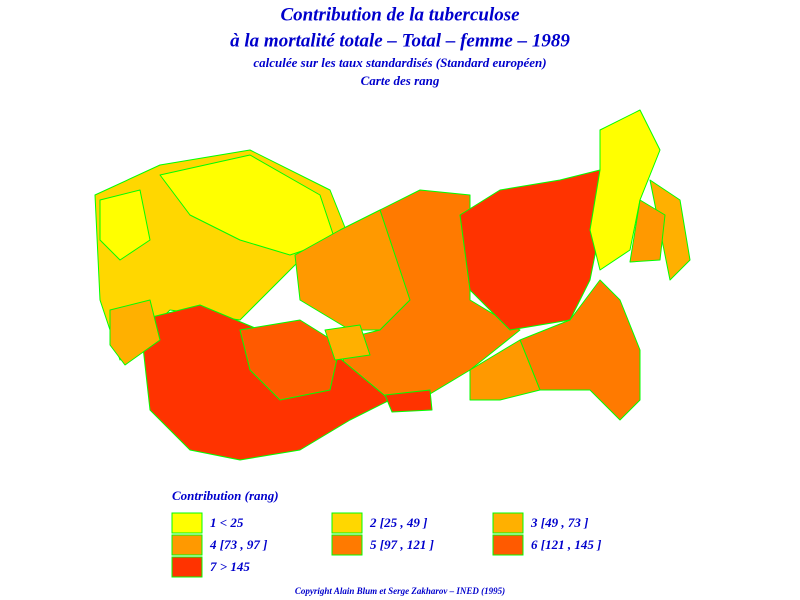 The image size is (800, 600). What do you see at coordinates (238, 544) in the screenshot?
I see `legend-label: 4 [73 , 97 ]` at bounding box center [238, 544].